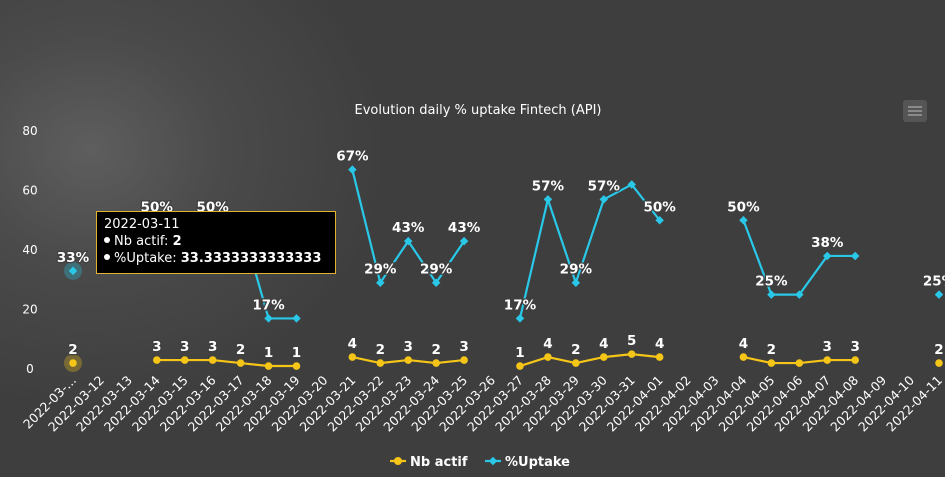 This screenshot has width=945, height=477. I want to click on legend-item-1: %Uptake, so click(527, 462).